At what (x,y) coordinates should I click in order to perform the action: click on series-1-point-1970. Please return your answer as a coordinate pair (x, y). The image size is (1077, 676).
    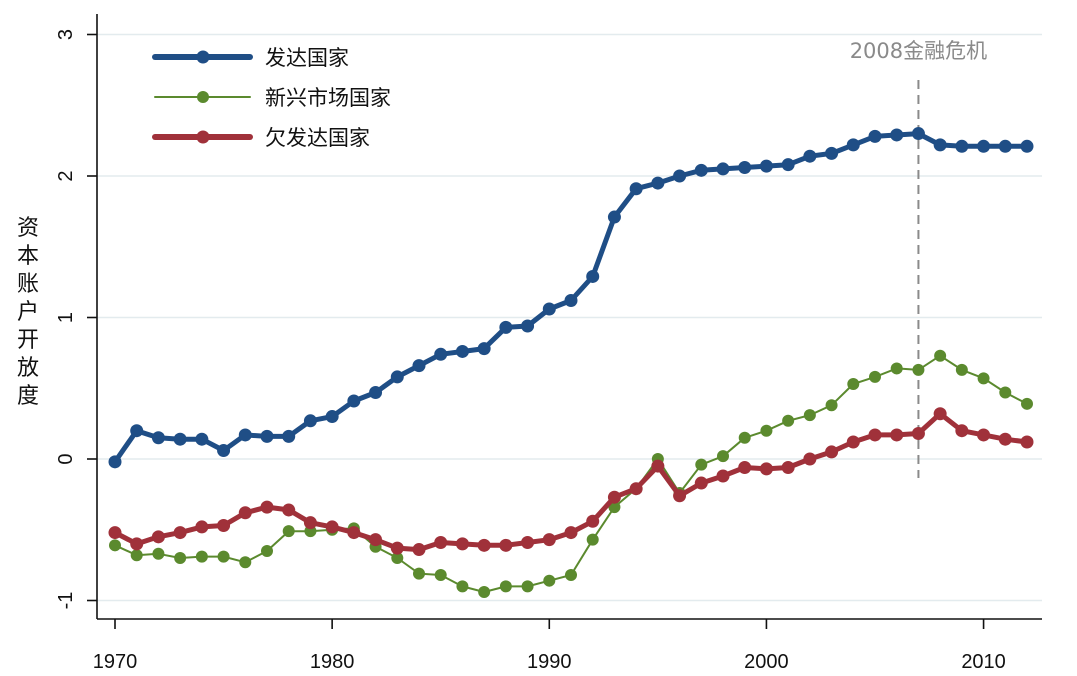
    Looking at the image, I should click on (115, 545).